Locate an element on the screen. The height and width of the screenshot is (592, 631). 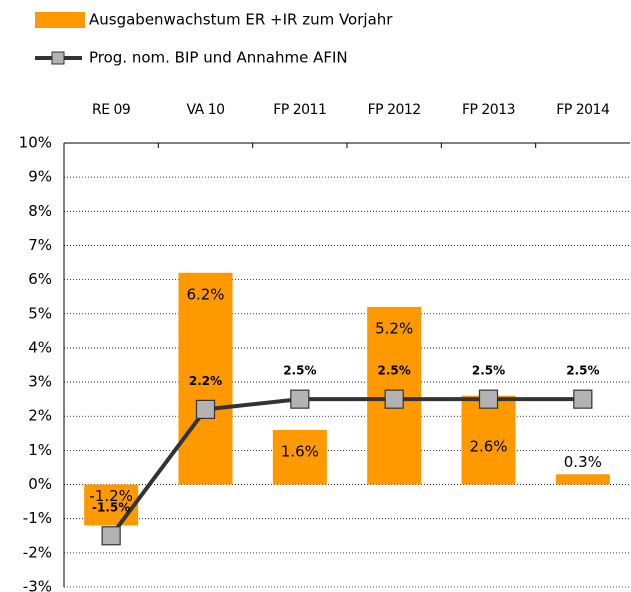
x-tick-label: FP 2012 is located at coordinates (394, 110).